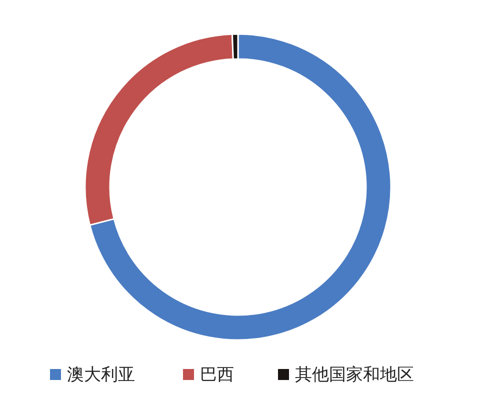 This screenshot has height=393, width=493. What do you see at coordinates (217, 375) in the screenshot?
I see `legend-label: 巴西` at bounding box center [217, 375].